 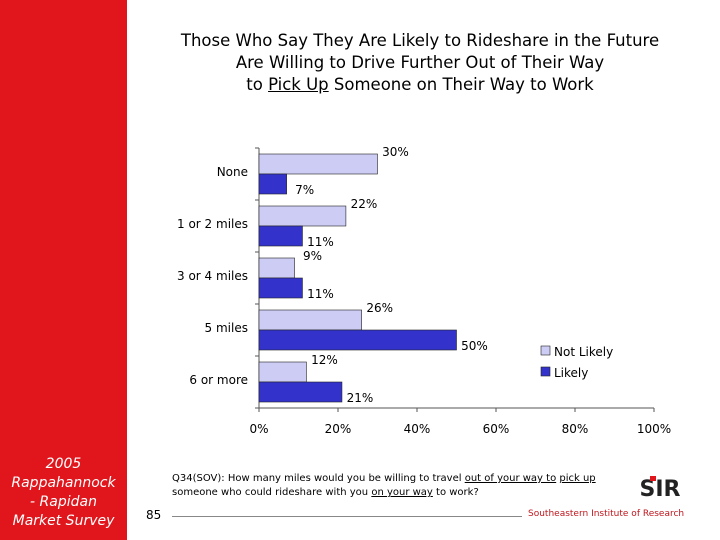 I want to click on footer-divider, so click(x=347, y=516).